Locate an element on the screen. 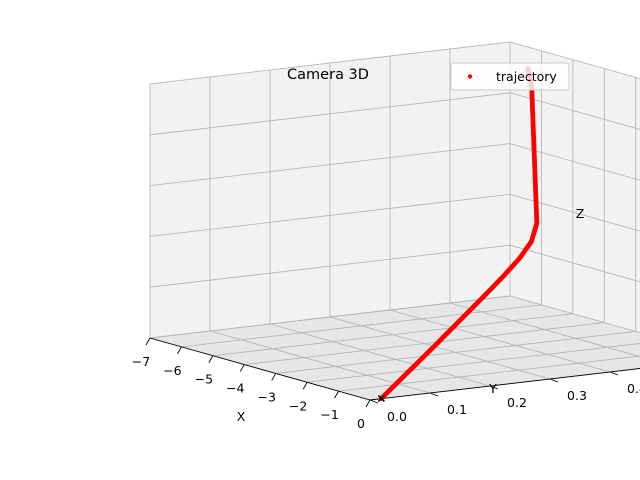 This screenshot has height=480, width=640. x-tick-label: −1 is located at coordinates (329, 414).